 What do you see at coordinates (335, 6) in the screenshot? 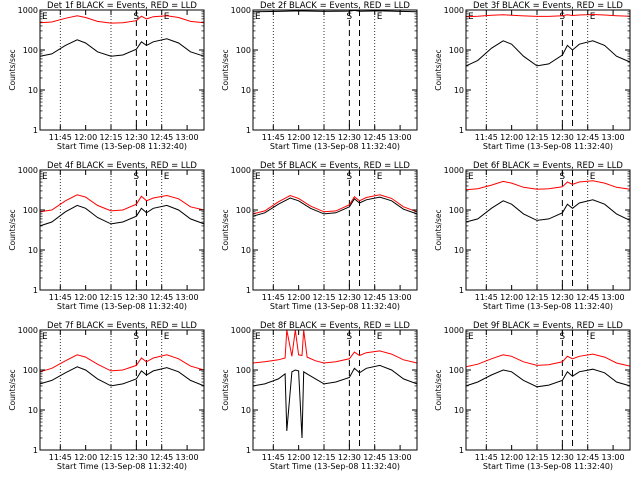
I see `panel-title: Det 2f BLACK = Events, RED = LLD` at bounding box center [335, 6].